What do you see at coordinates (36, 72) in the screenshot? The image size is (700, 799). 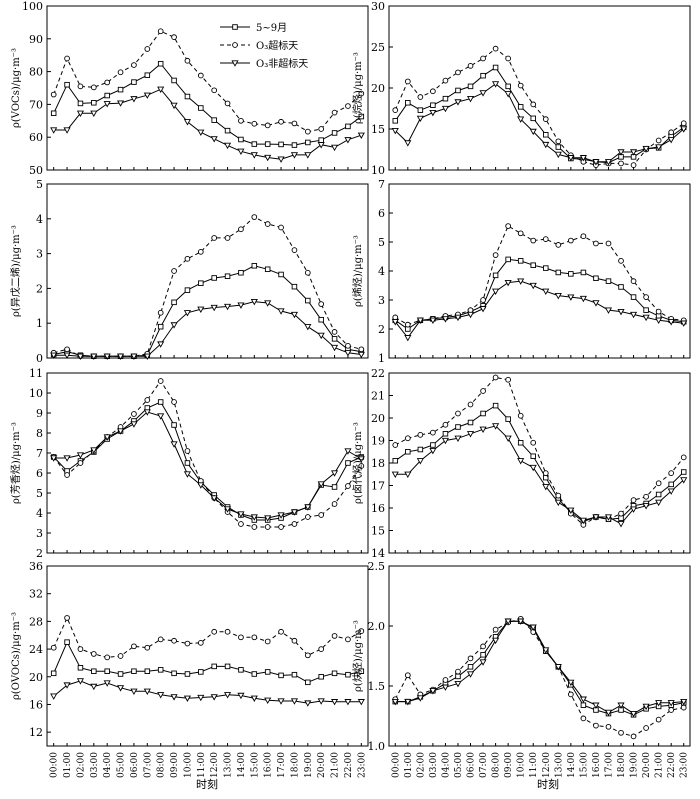 I see `y-tick-label: 80` at bounding box center [36, 72].